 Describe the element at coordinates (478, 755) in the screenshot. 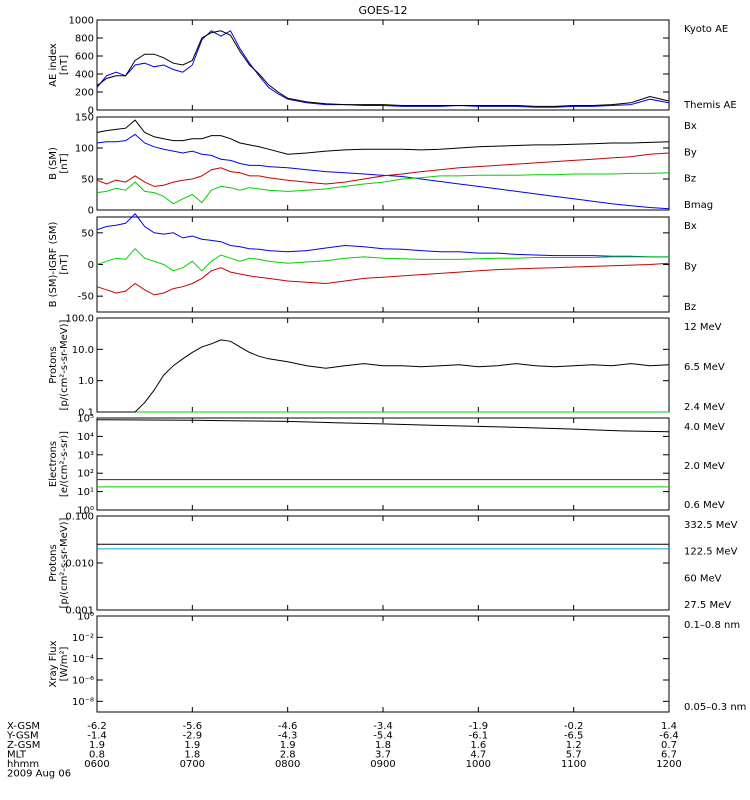

I see `x-row-value: 4.7` at that location.